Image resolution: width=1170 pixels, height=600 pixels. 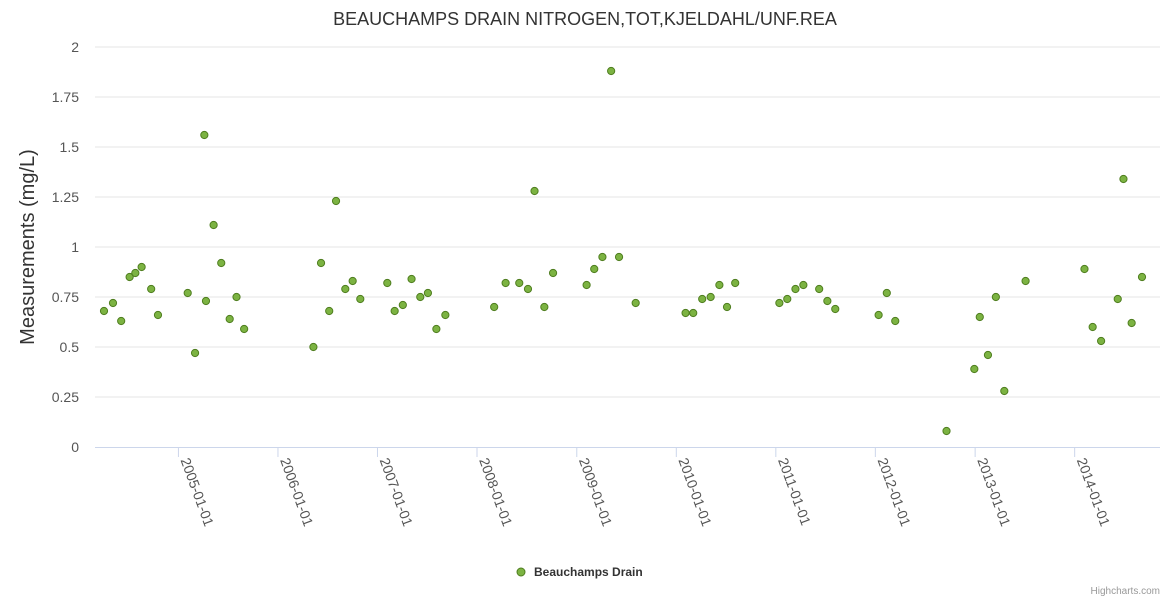 What do you see at coordinates (65, 297) in the screenshot?
I see `y-tick-label: 0.75` at bounding box center [65, 297].